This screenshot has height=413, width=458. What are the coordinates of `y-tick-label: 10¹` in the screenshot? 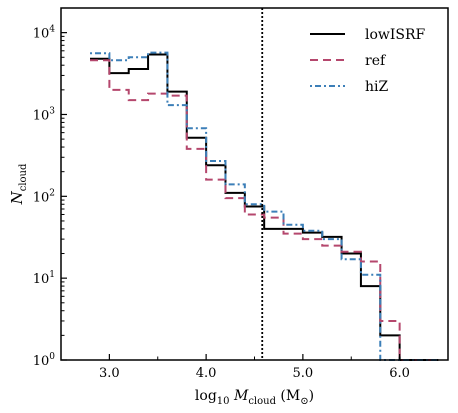 It's located at (44, 278).